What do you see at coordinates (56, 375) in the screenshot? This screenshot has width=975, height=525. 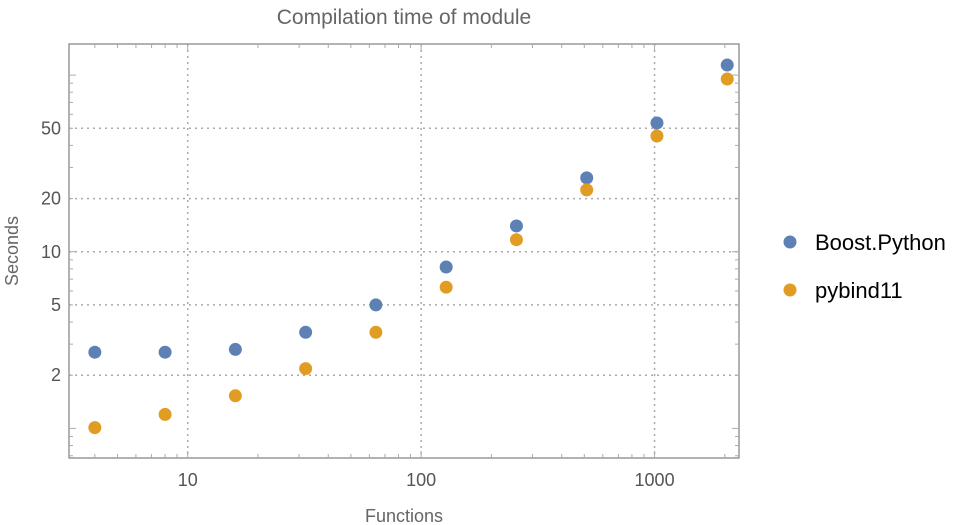 I see `y-tick-label: 2` at bounding box center [56, 375].